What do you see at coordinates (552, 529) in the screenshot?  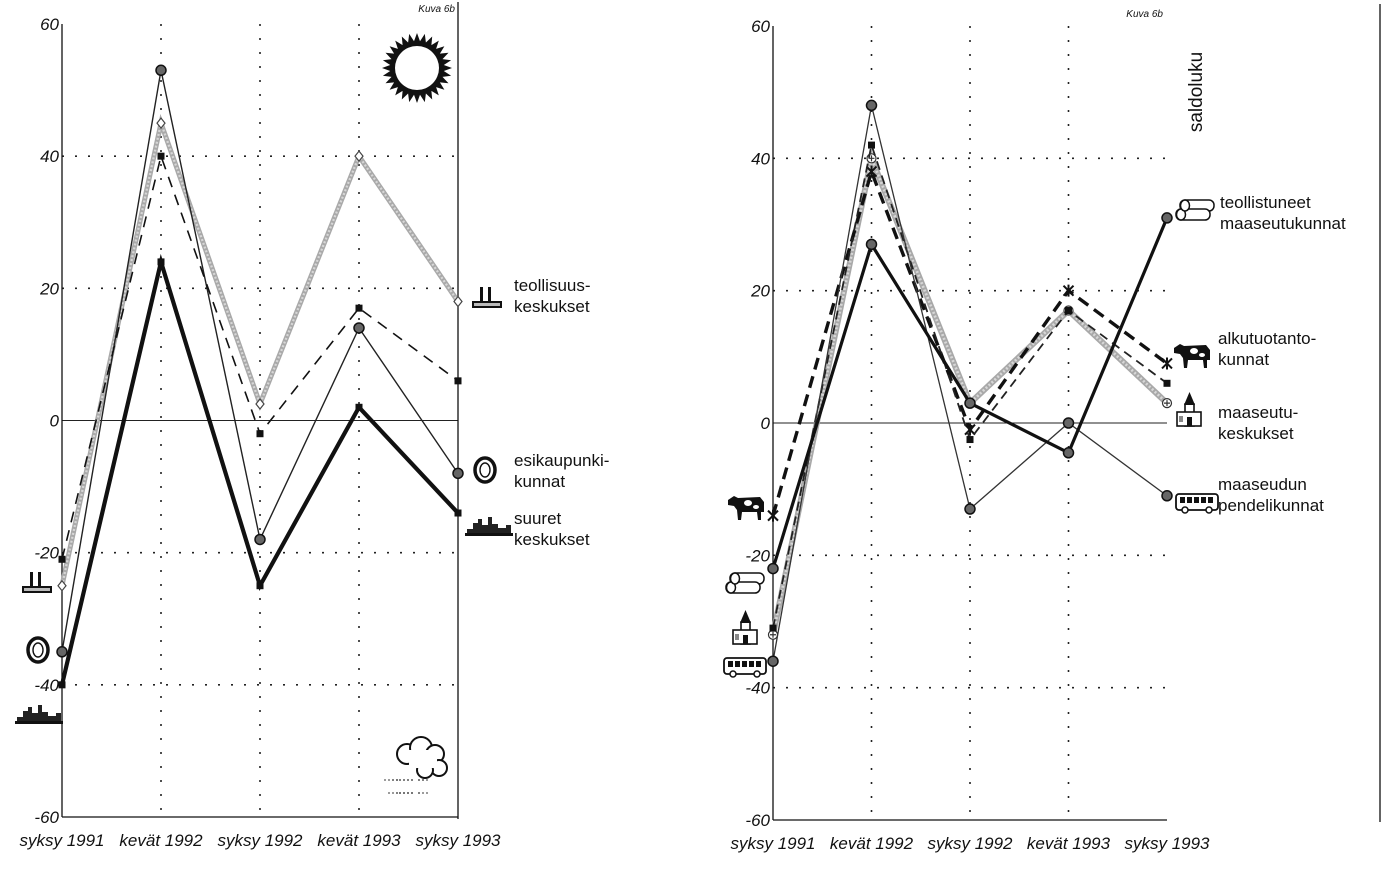 I see `label-suuret: suuret keskukset` at bounding box center [552, 529].